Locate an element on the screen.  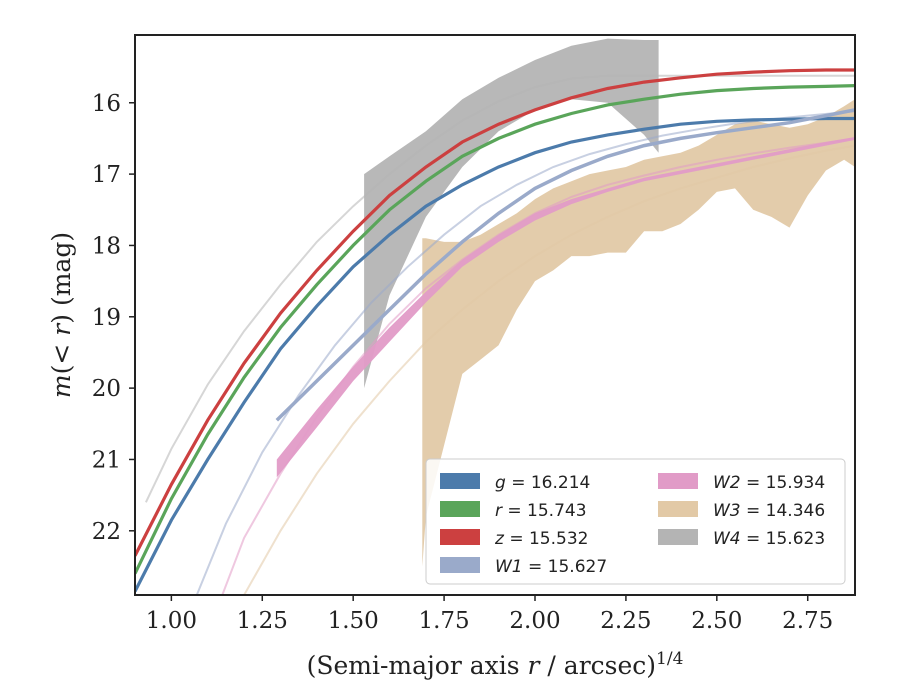
legend-label-z: z = 15.532 is located at coordinates (541, 539).